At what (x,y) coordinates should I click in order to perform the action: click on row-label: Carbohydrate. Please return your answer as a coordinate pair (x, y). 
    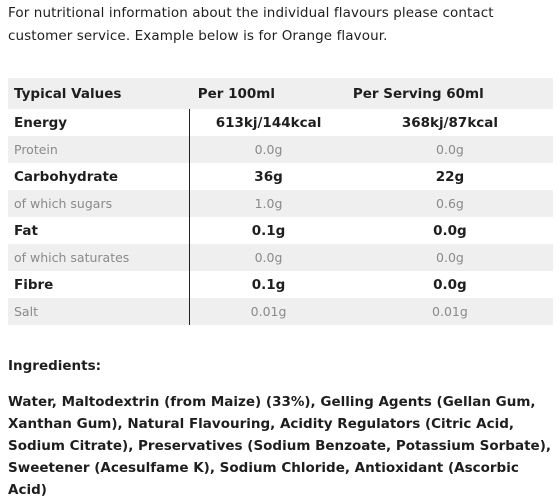
    Looking at the image, I should click on (66, 176).